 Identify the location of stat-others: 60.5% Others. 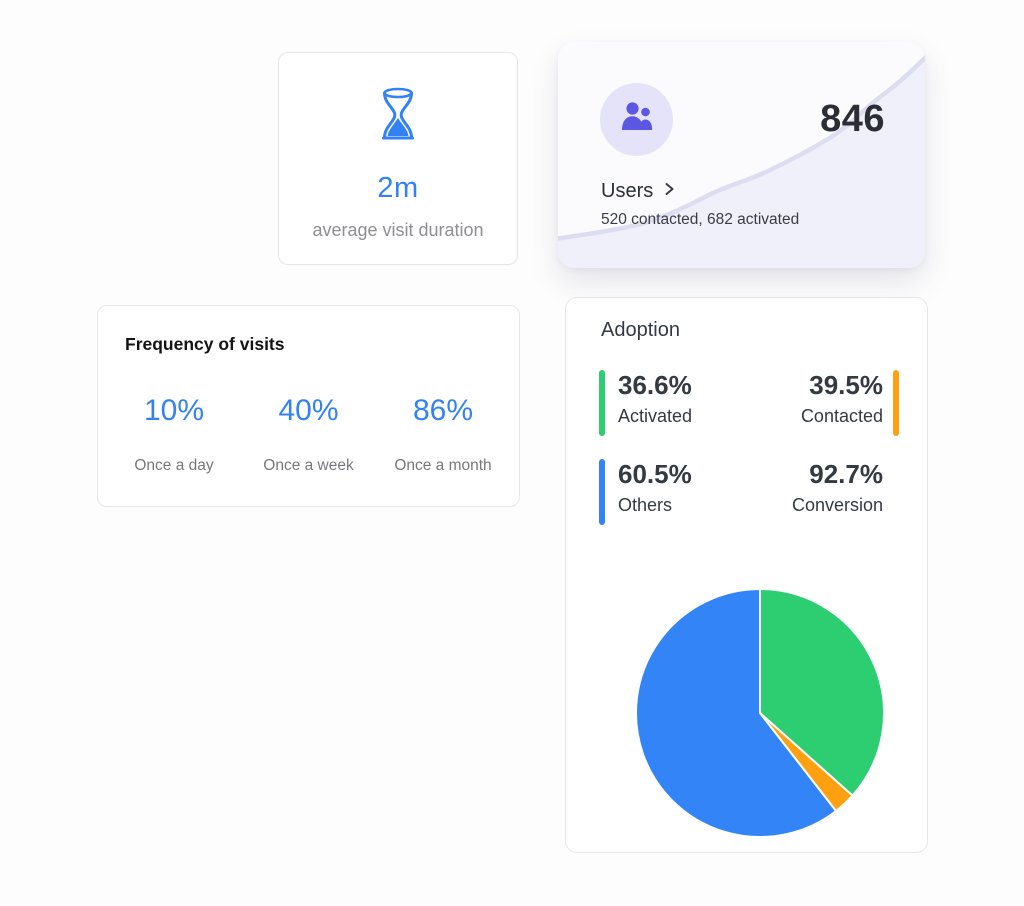
(645, 492).